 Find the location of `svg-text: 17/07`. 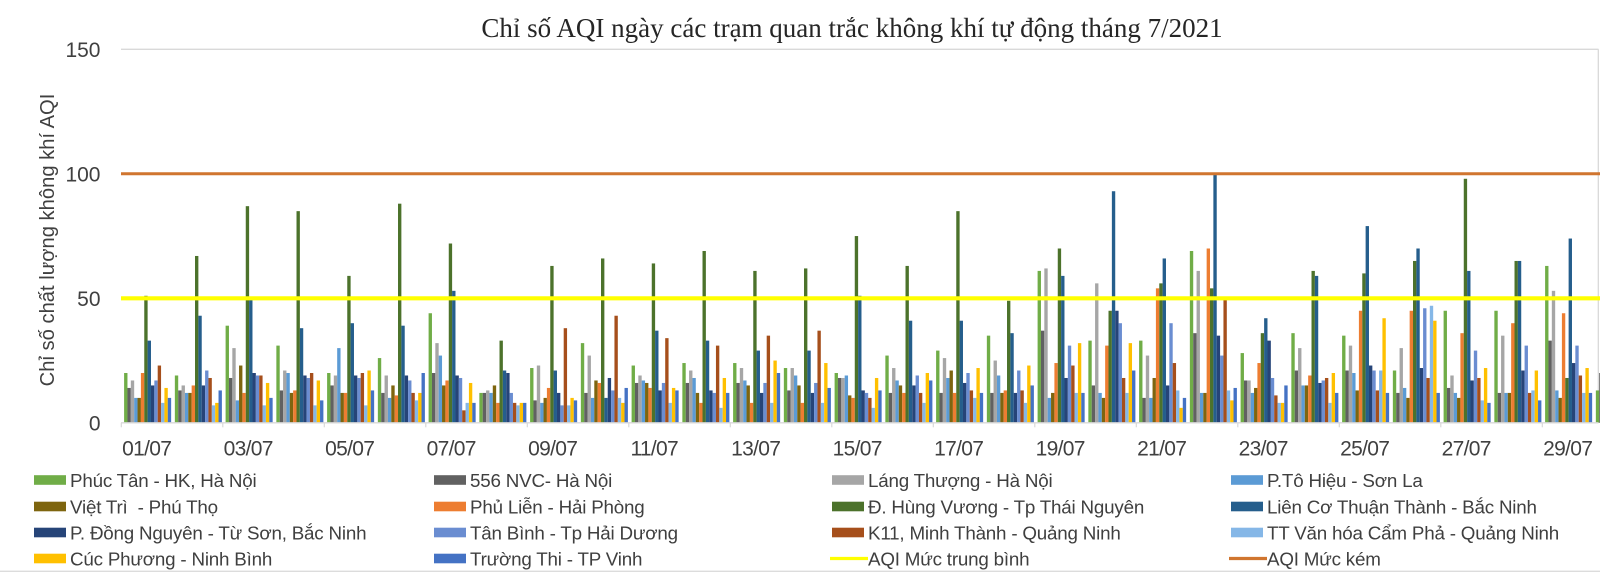

svg-text: 17/07 is located at coordinates (958, 449).